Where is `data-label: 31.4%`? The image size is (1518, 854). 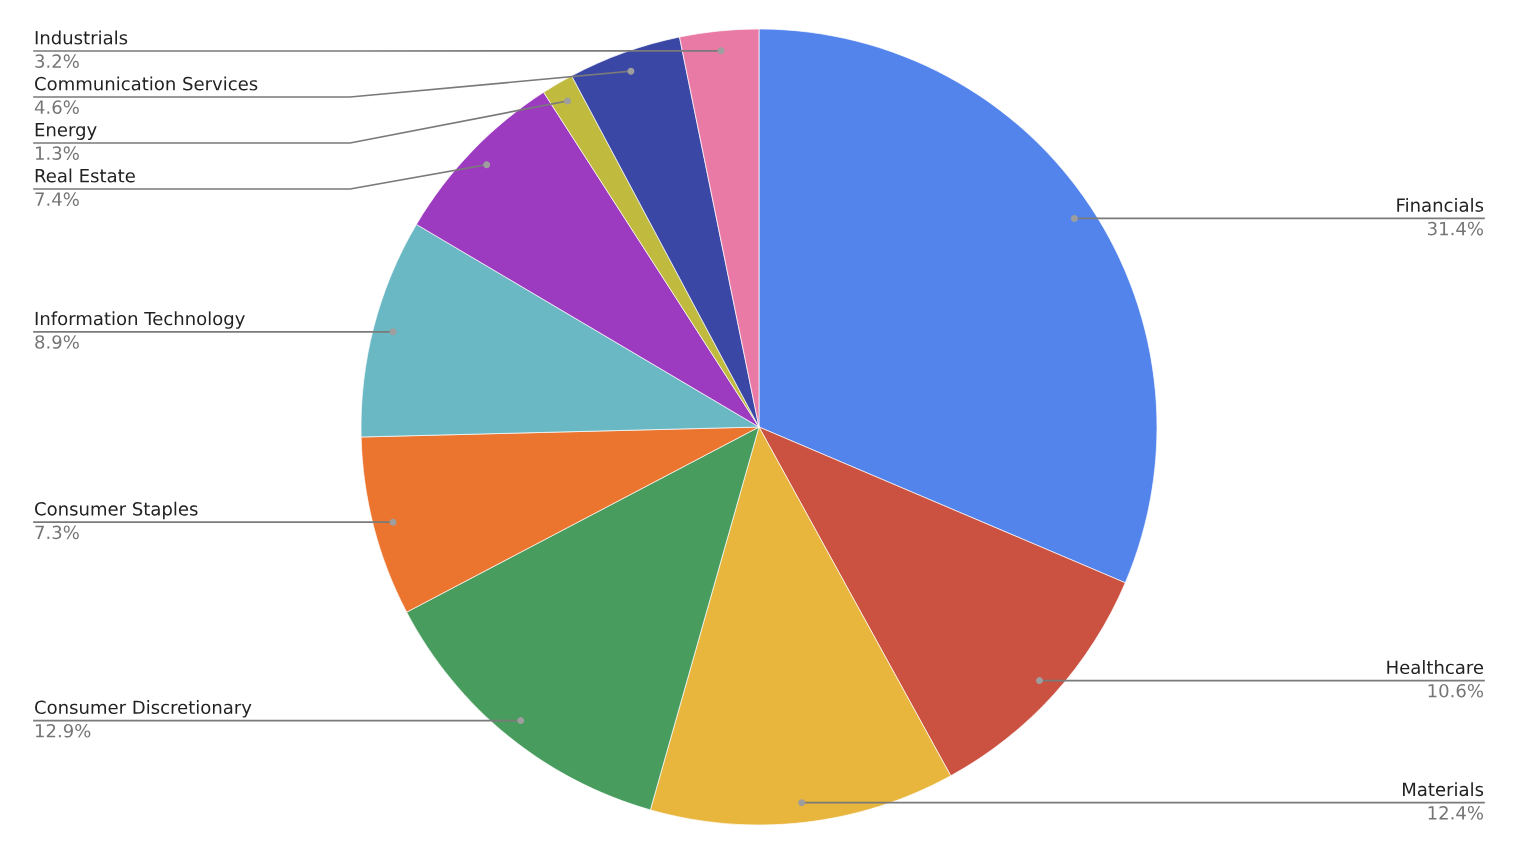 data-label: 31.4% is located at coordinates (1455, 228).